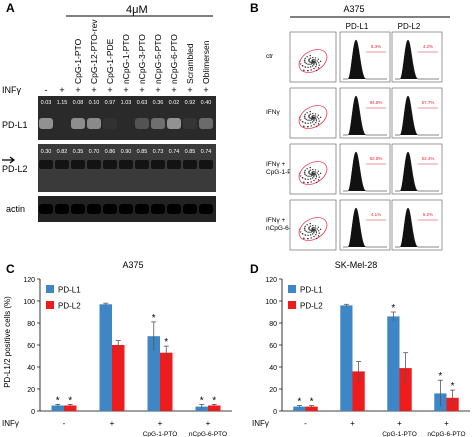  I want to click on pdl2-ratio: 0.74, so click(174, 152).